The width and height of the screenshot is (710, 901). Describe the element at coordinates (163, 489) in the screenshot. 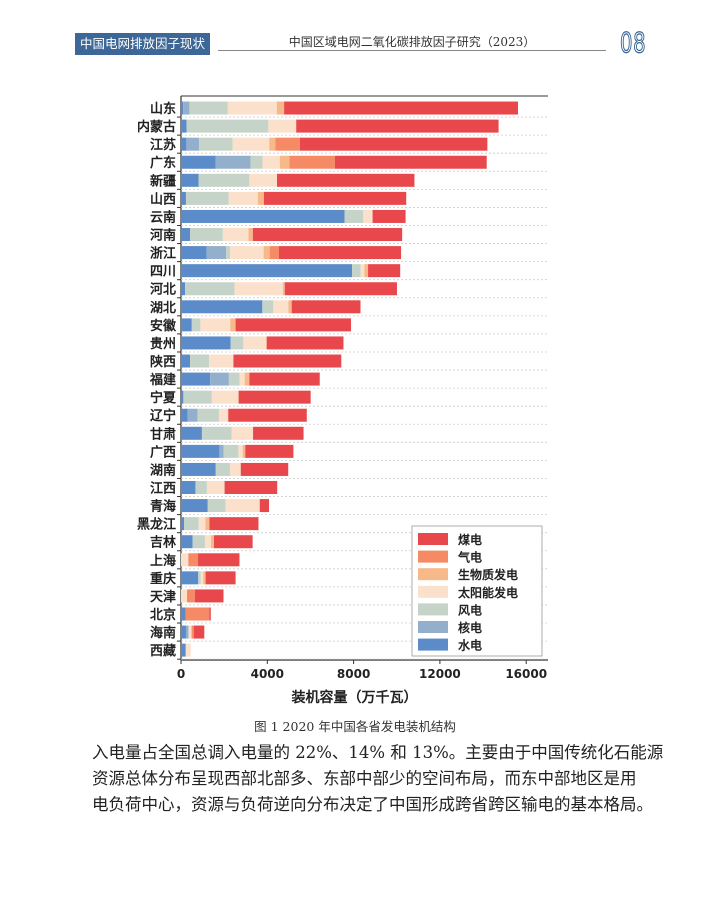

I see `category-label: 江西` at that location.